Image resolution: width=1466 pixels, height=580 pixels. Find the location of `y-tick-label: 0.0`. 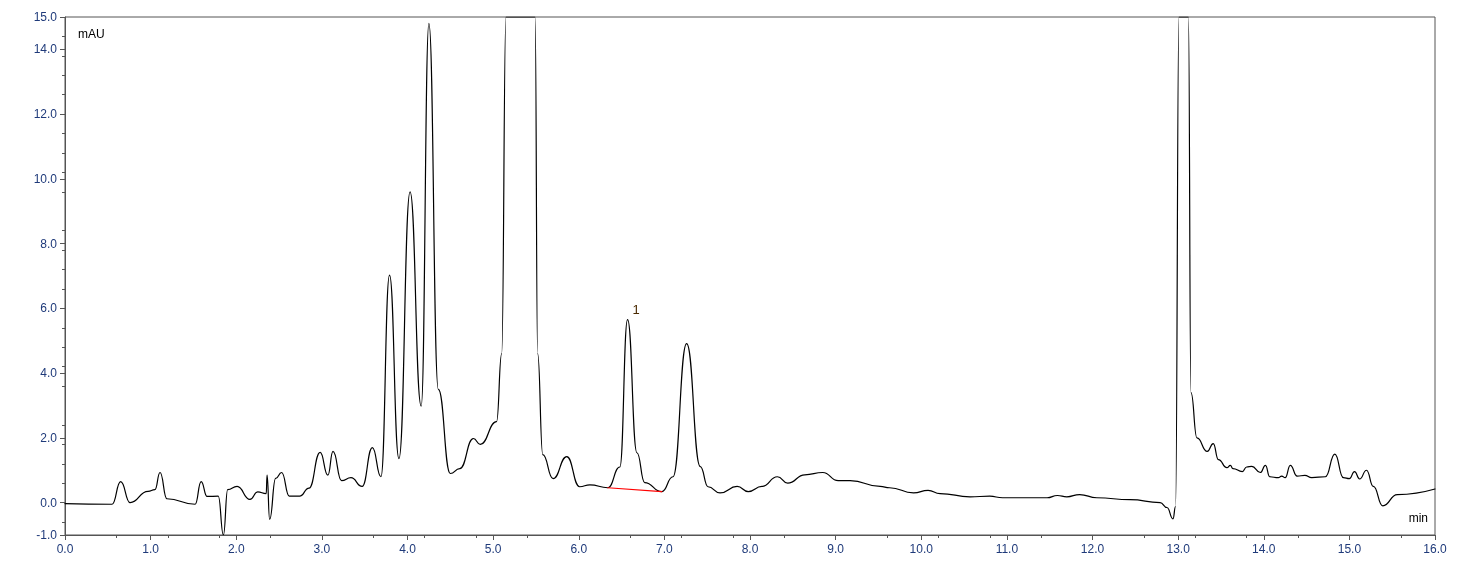

y-tick-label: 0.0 is located at coordinates (49, 502).